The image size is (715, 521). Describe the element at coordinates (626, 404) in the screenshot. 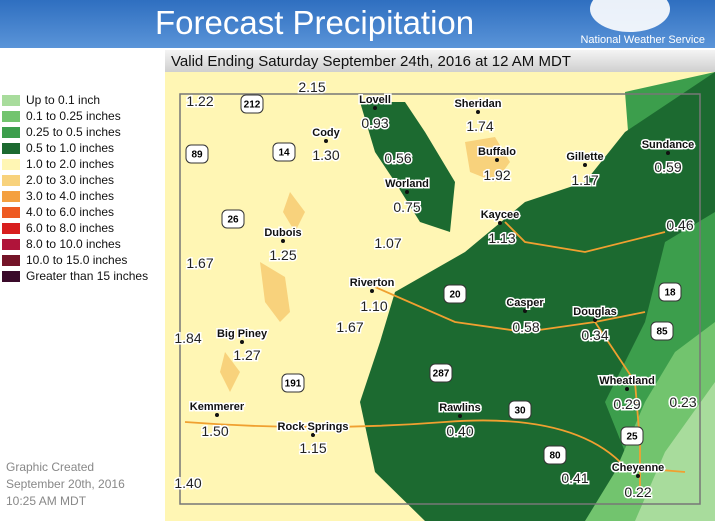

I see `city-value: 0.29` at that location.